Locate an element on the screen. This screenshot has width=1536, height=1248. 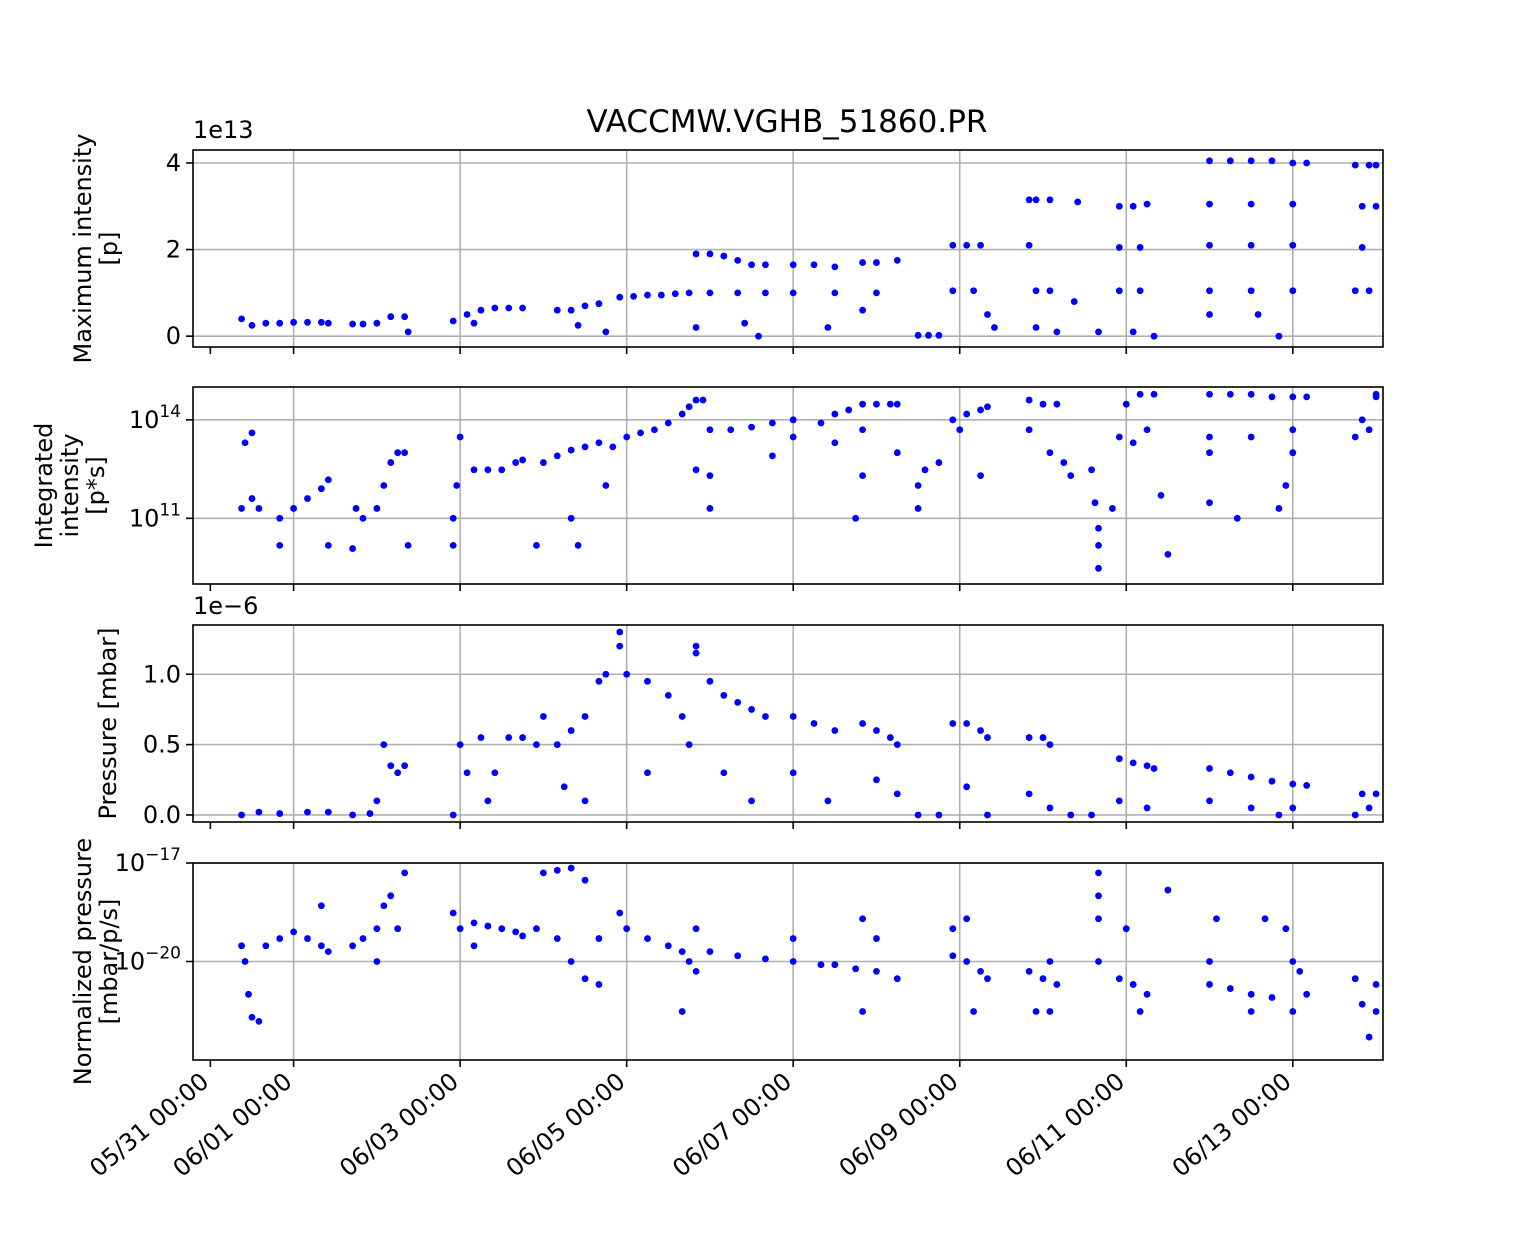
y-tick-label: 0.5 is located at coordinates (162, 745).